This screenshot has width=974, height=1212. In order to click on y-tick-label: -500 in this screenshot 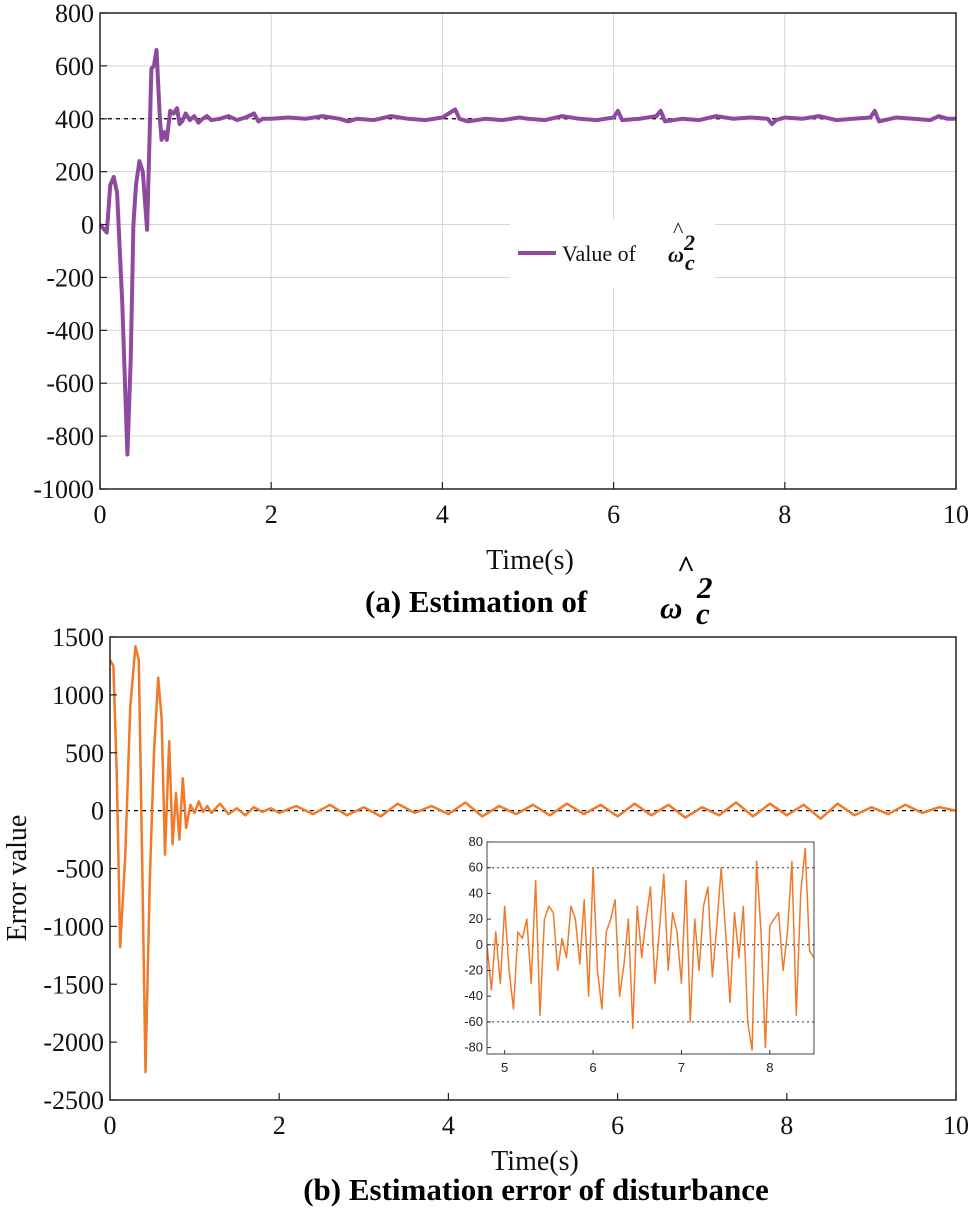, I will do `click(80, 869)`.